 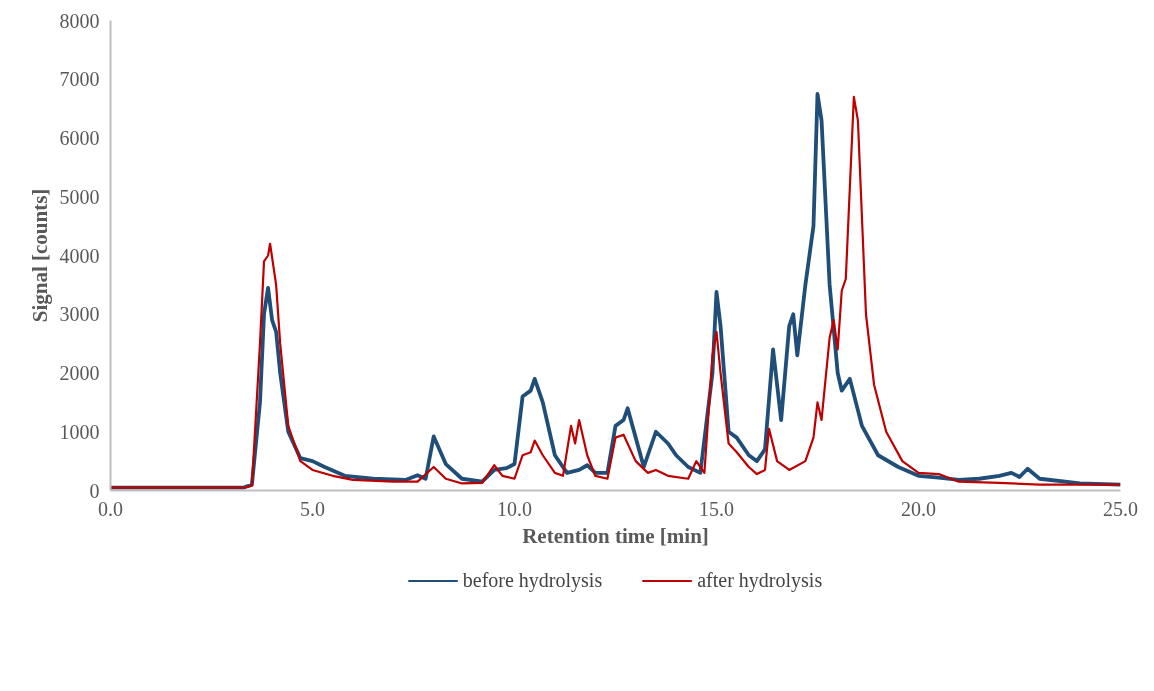 I want to click on y-tick-label: 0, so click(x=94, y=490).